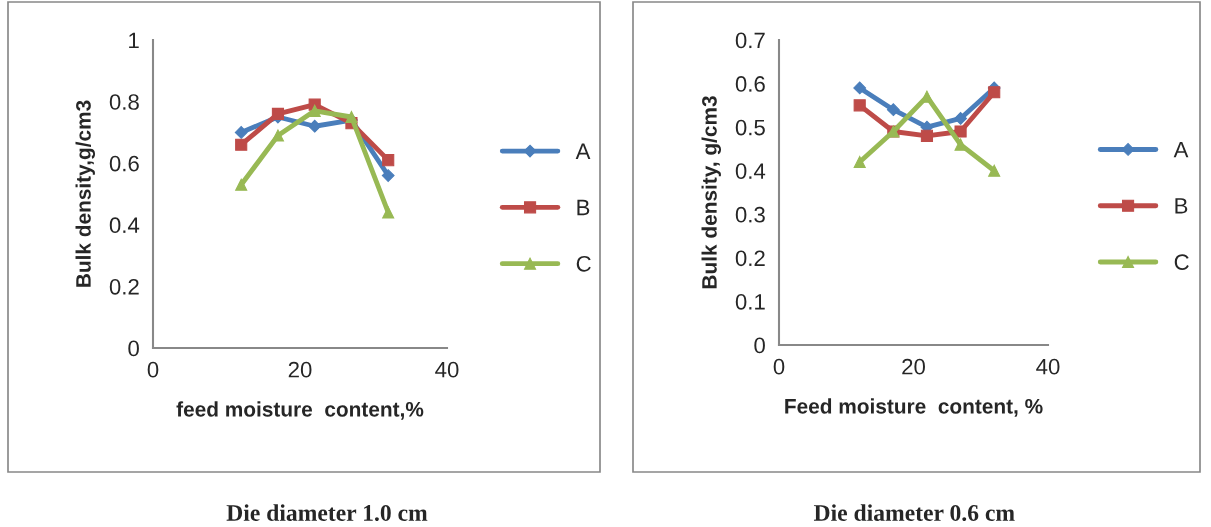 The image size is (1211, 527). What do you see at coordinates (750, 127) in the screenshot?
I see `y-tick-label: 0.5` at bounding box center [750, 127].